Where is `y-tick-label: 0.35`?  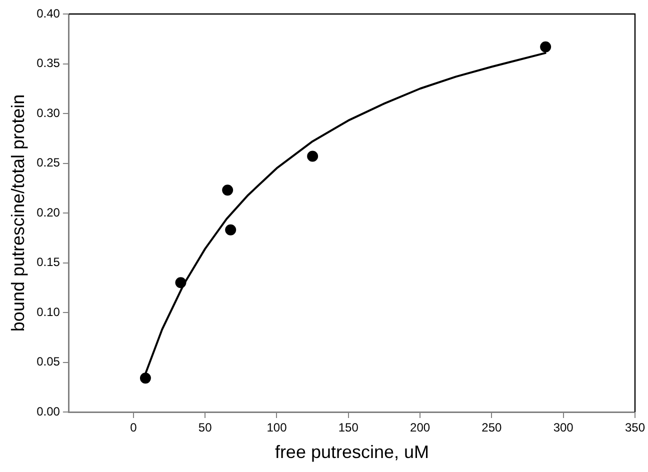 y-tick-label: 0.35 is located at coordinates (48, 63).